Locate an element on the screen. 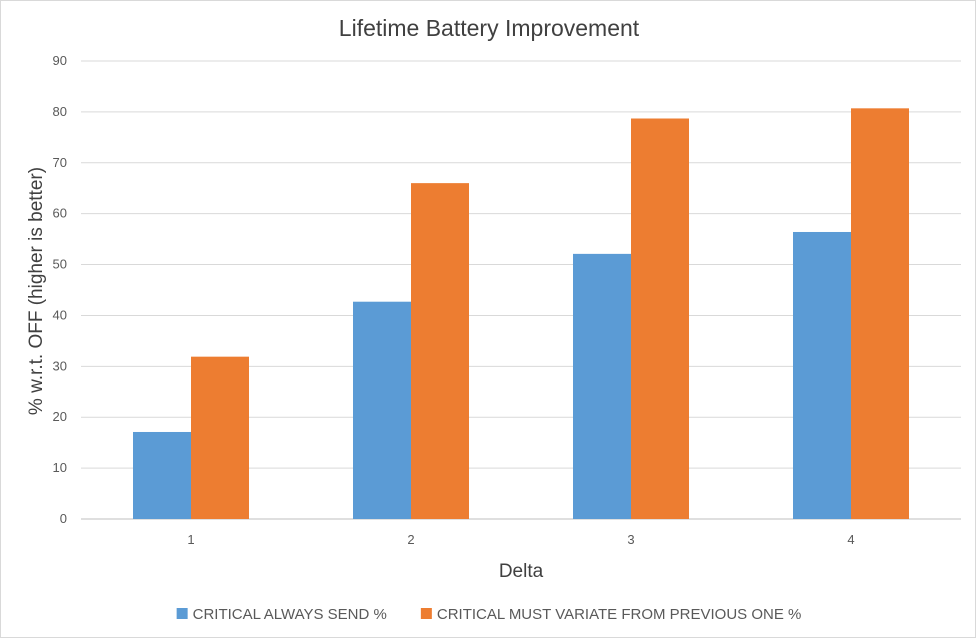 This screenshot has width=976, height=638. x-tick-label: 1 is located at coordinates (190, 539).